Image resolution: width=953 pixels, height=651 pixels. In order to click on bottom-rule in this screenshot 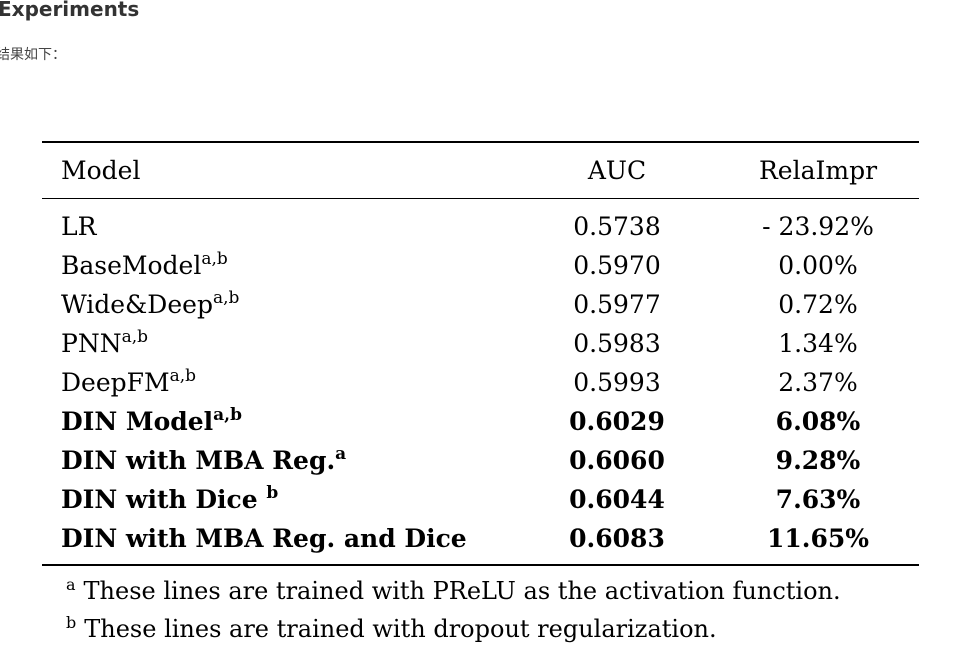, I will do `click(480, 565)`.